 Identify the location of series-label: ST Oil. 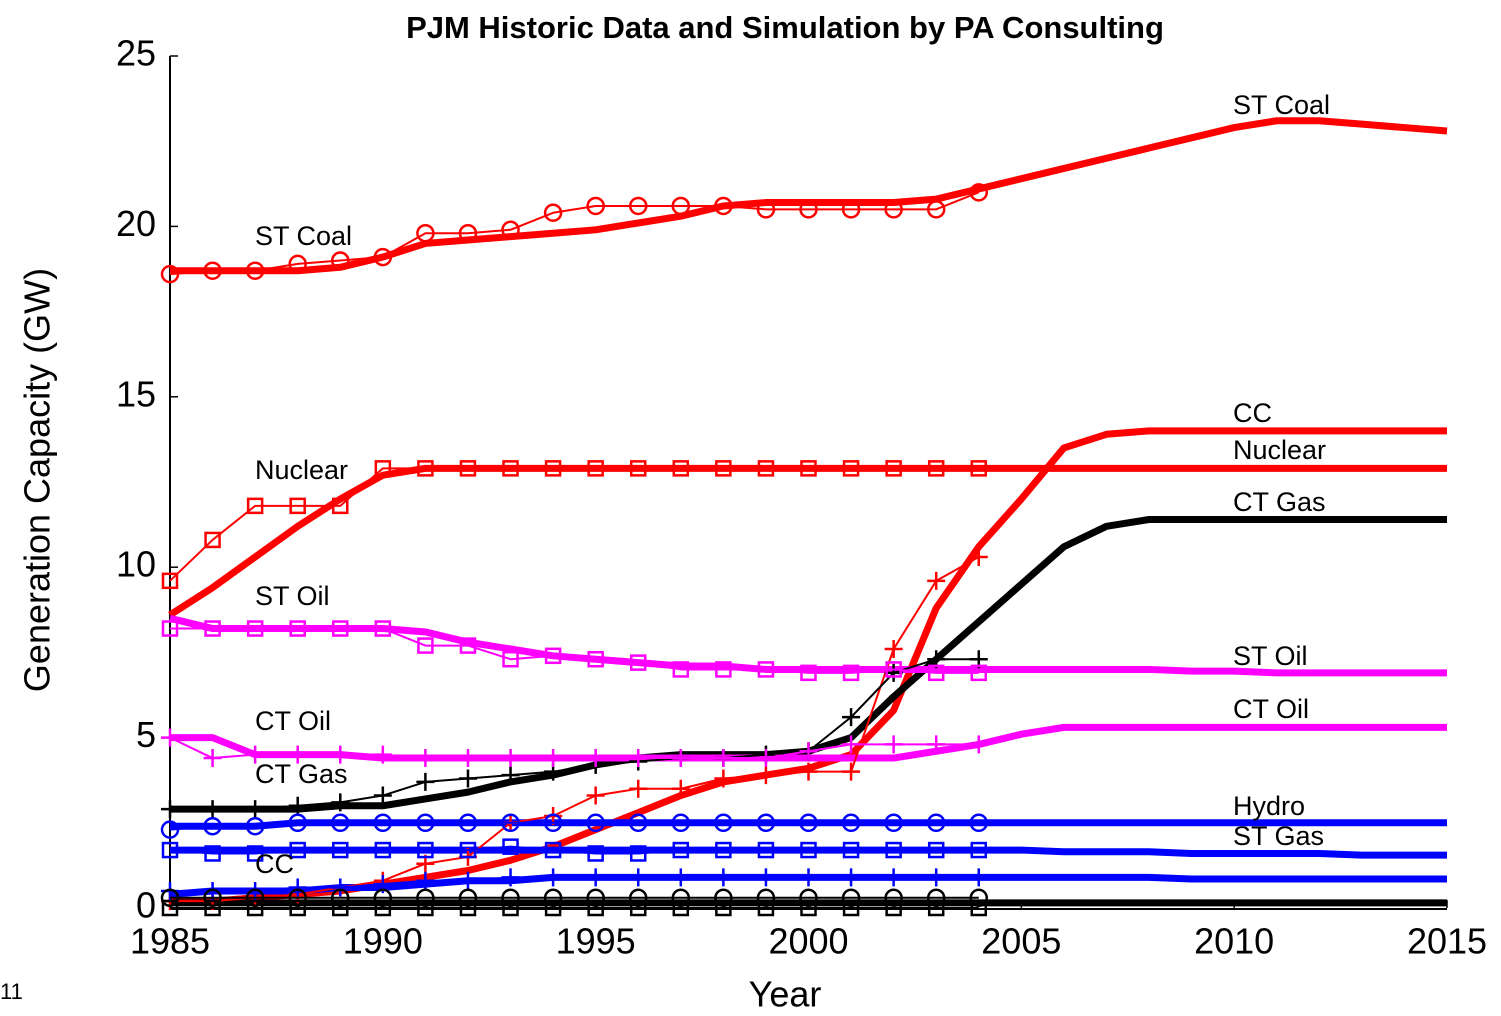
(1270, 656).